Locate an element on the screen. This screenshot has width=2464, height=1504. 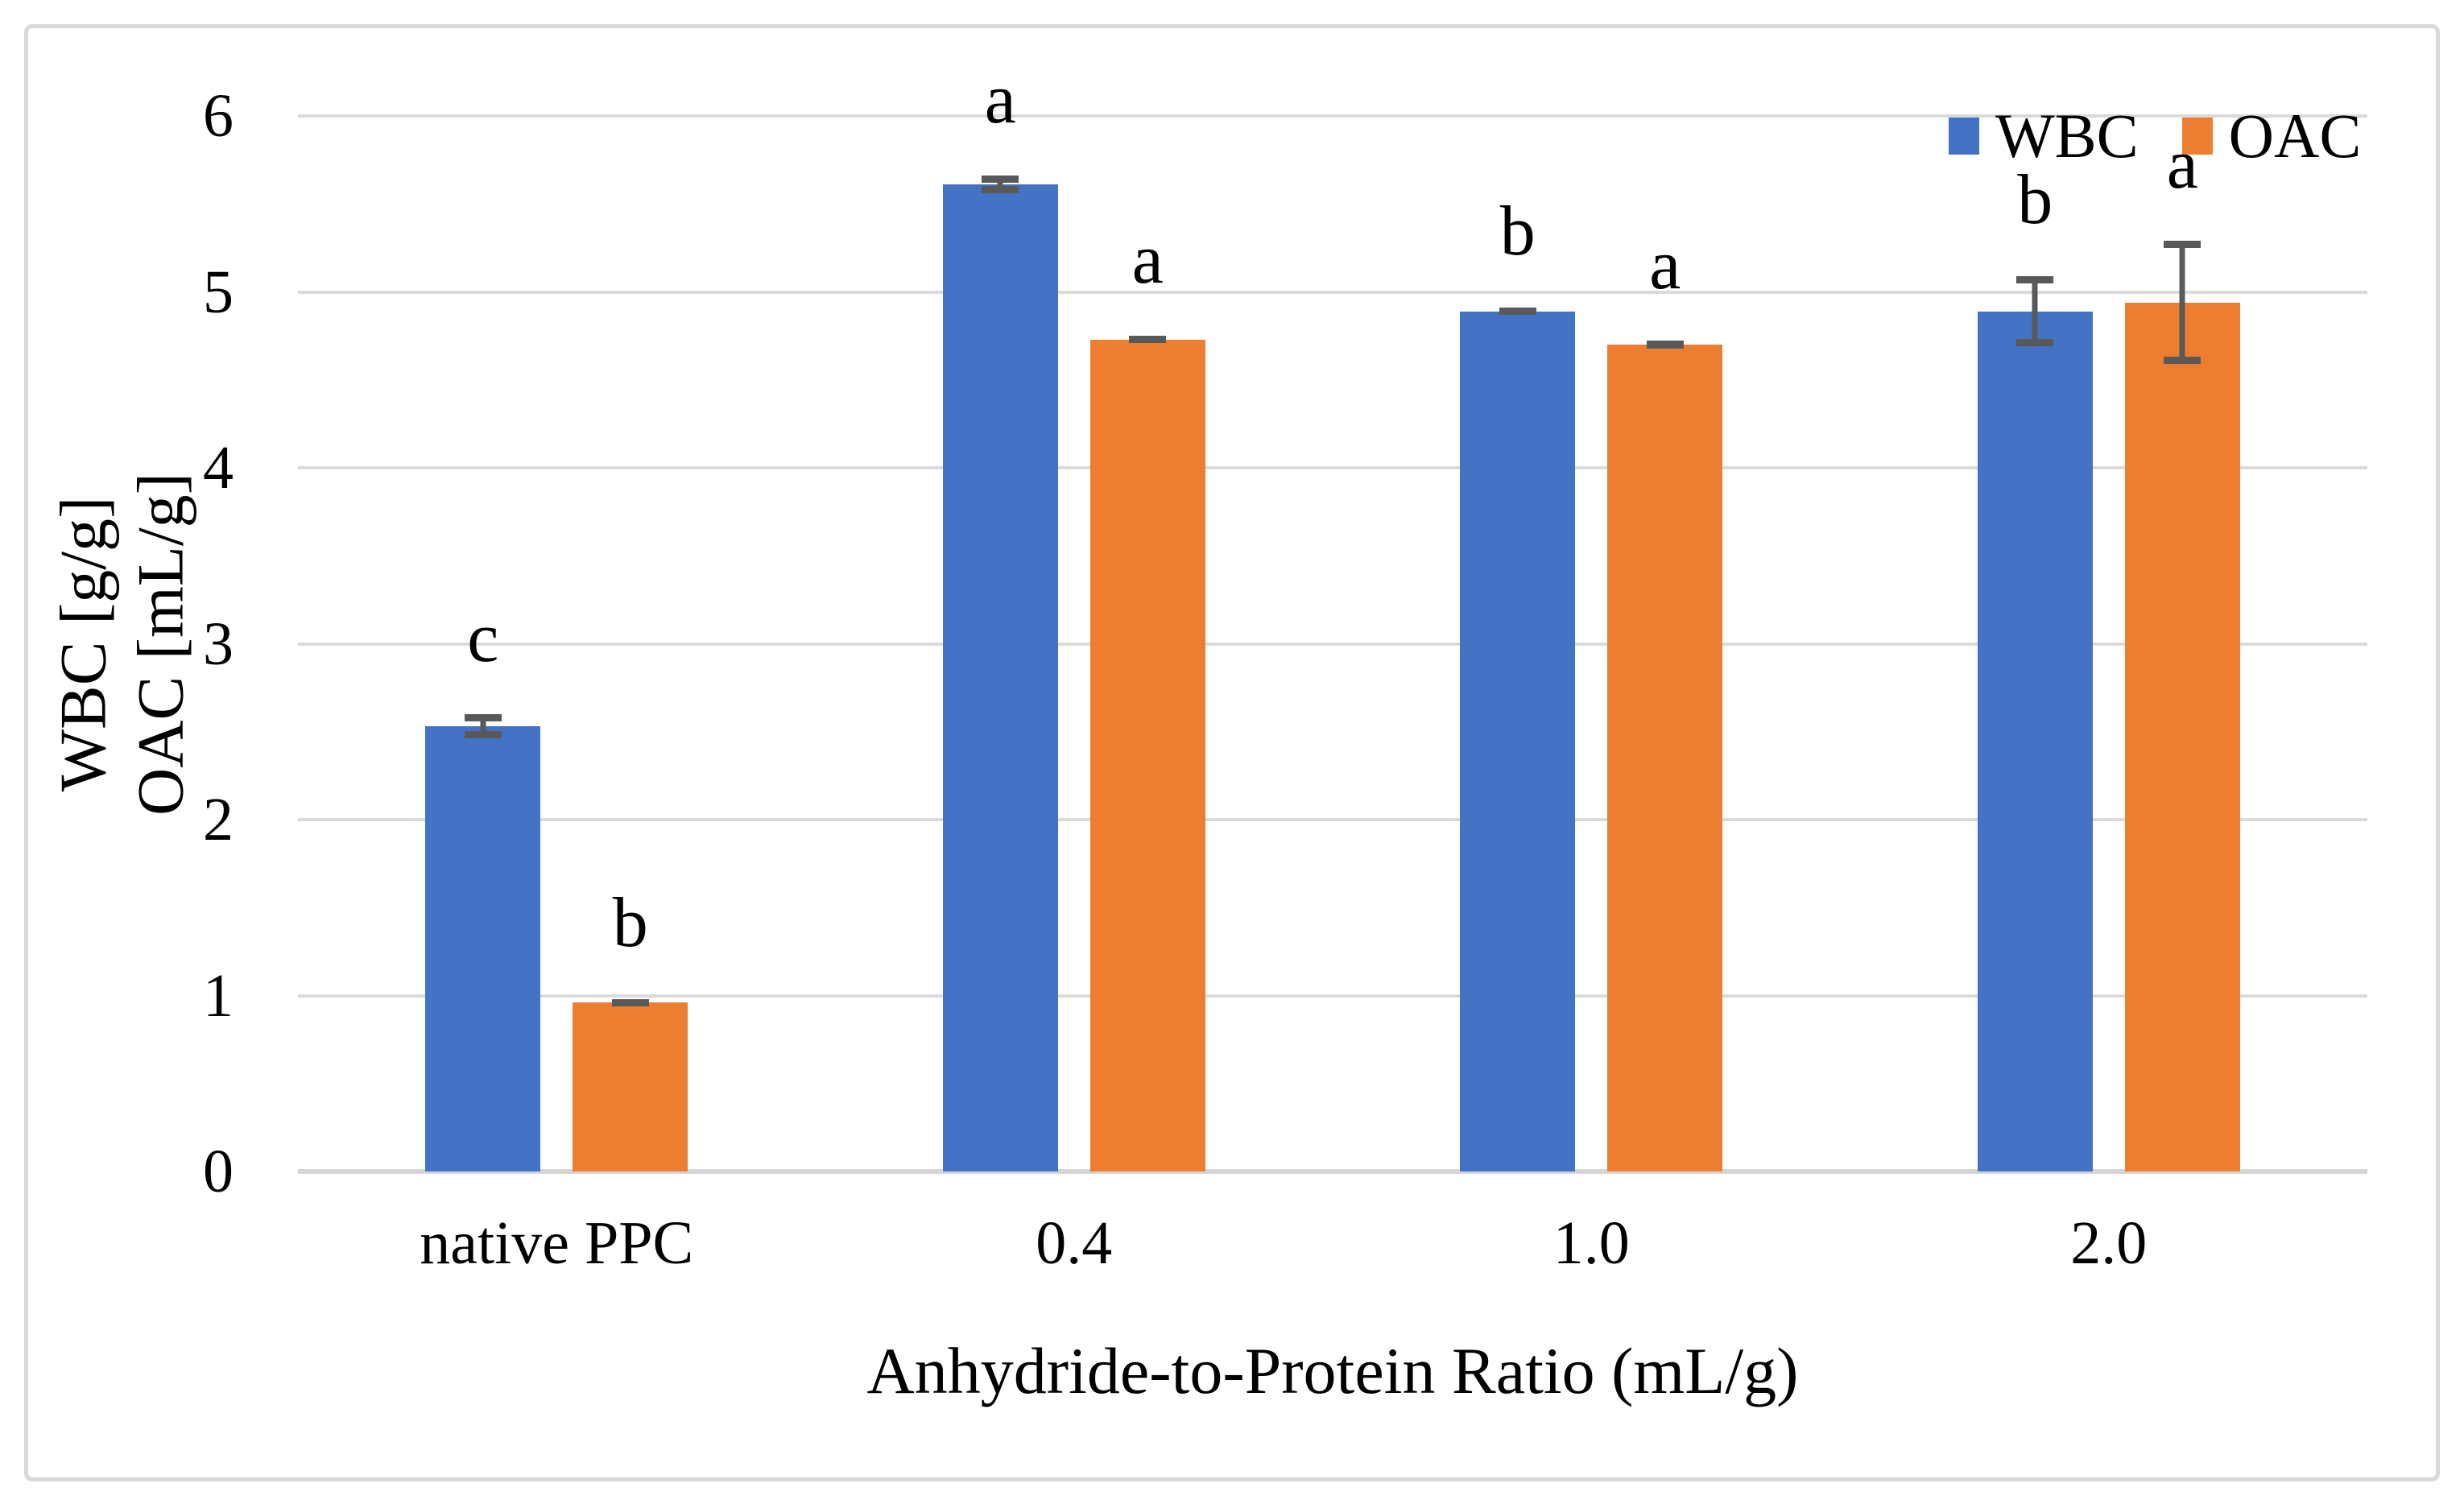
sig-letter-wbc-0-4: a is located at coordinates (1000, 99).